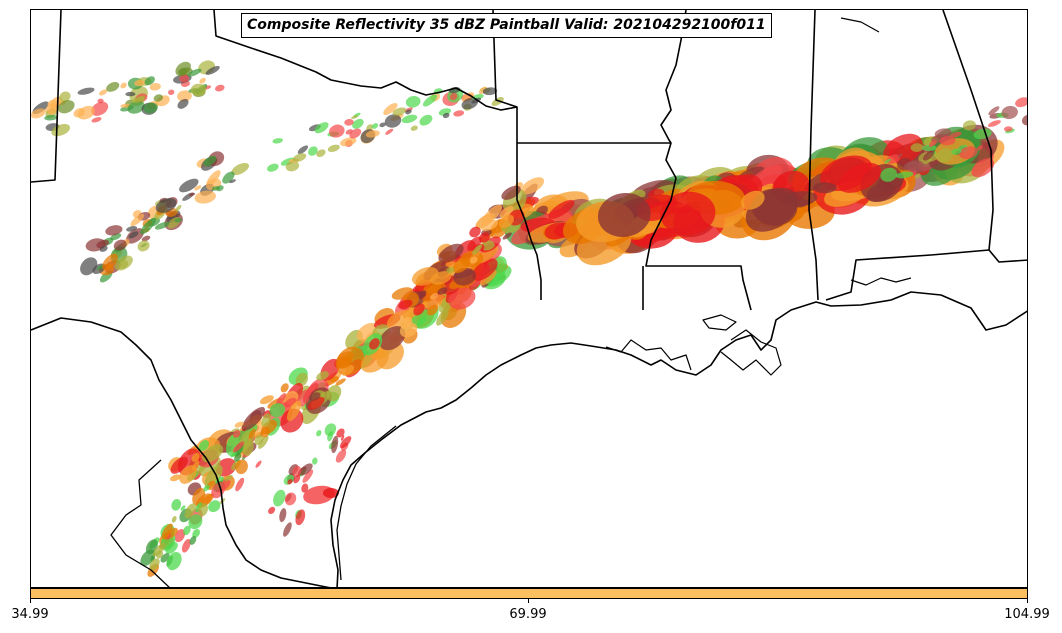  What do you see at coordinates (30, 614) in the screenshot?
I see `colorbar-tick-label-min: 34.99` at bounding box center [30, 614].